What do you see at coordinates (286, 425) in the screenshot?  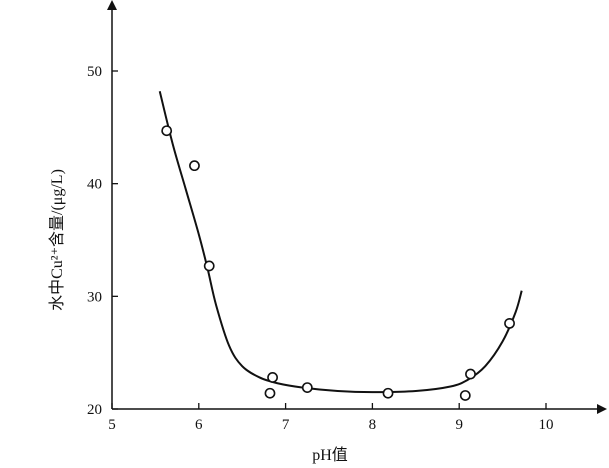 I see `x-tick-label: 7` at bounding box center [286, 425].